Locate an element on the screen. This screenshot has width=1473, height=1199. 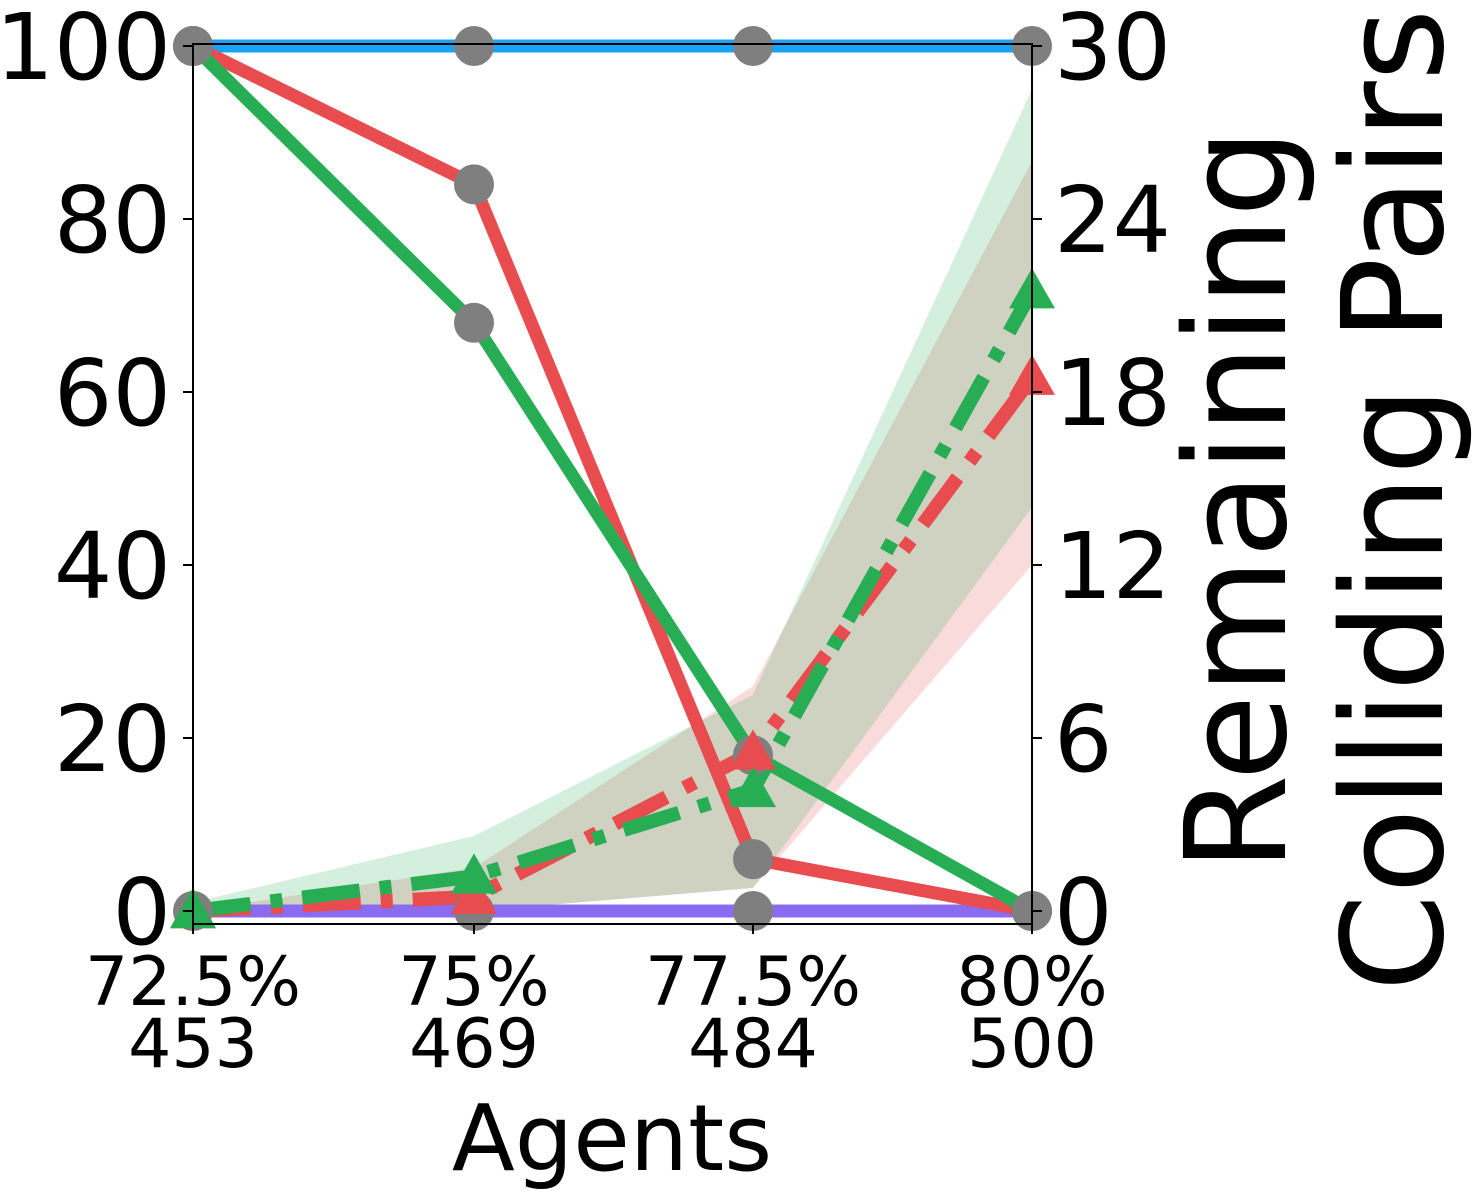
x-tick-label-pct-3: 80% is located at coordinates (1031, 982).